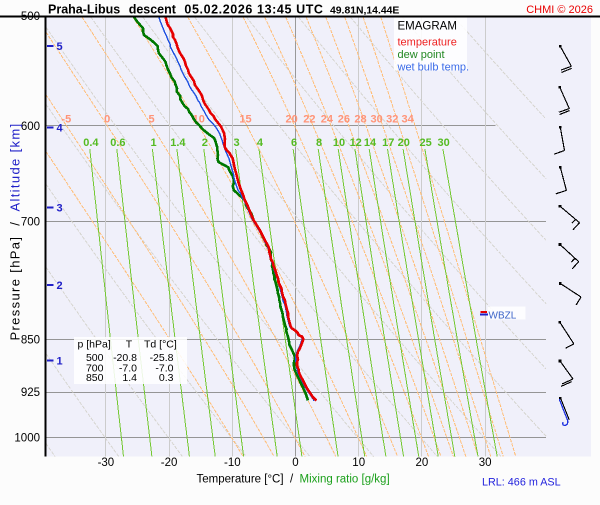 The image size is (600, 505). What do you see at coordinates (106, 463) in the screenshot?
I see `svg-text: -30` at bounding box center [106, 463].